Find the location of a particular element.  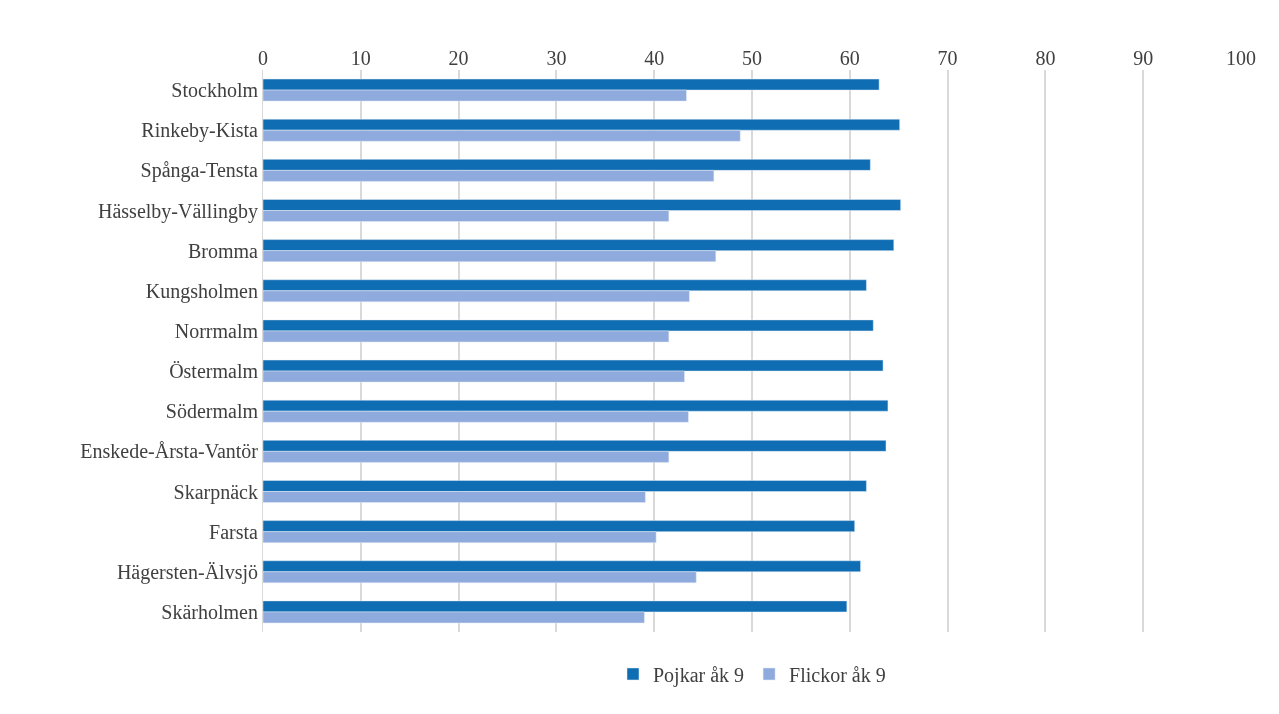

x-tick-label: 90 is located at coordinates (1143, 58).